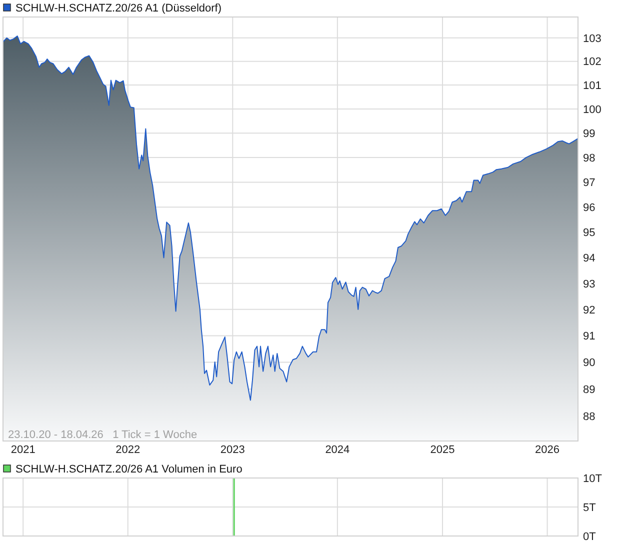 Image resolution: width=620 pixels, height=546 pixels. Describe the element at coordinates (589, 417) in the screenshot. I see `y-tick-label: 88` at that location.